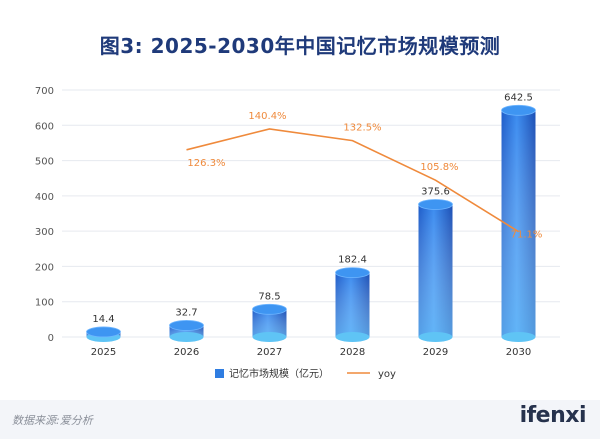 The height and width of the screenshot is (439, 600). Describe the element at coordinates (362, 128) in the screenshot. I see `yoy-value-label: 132.5%` at that location.